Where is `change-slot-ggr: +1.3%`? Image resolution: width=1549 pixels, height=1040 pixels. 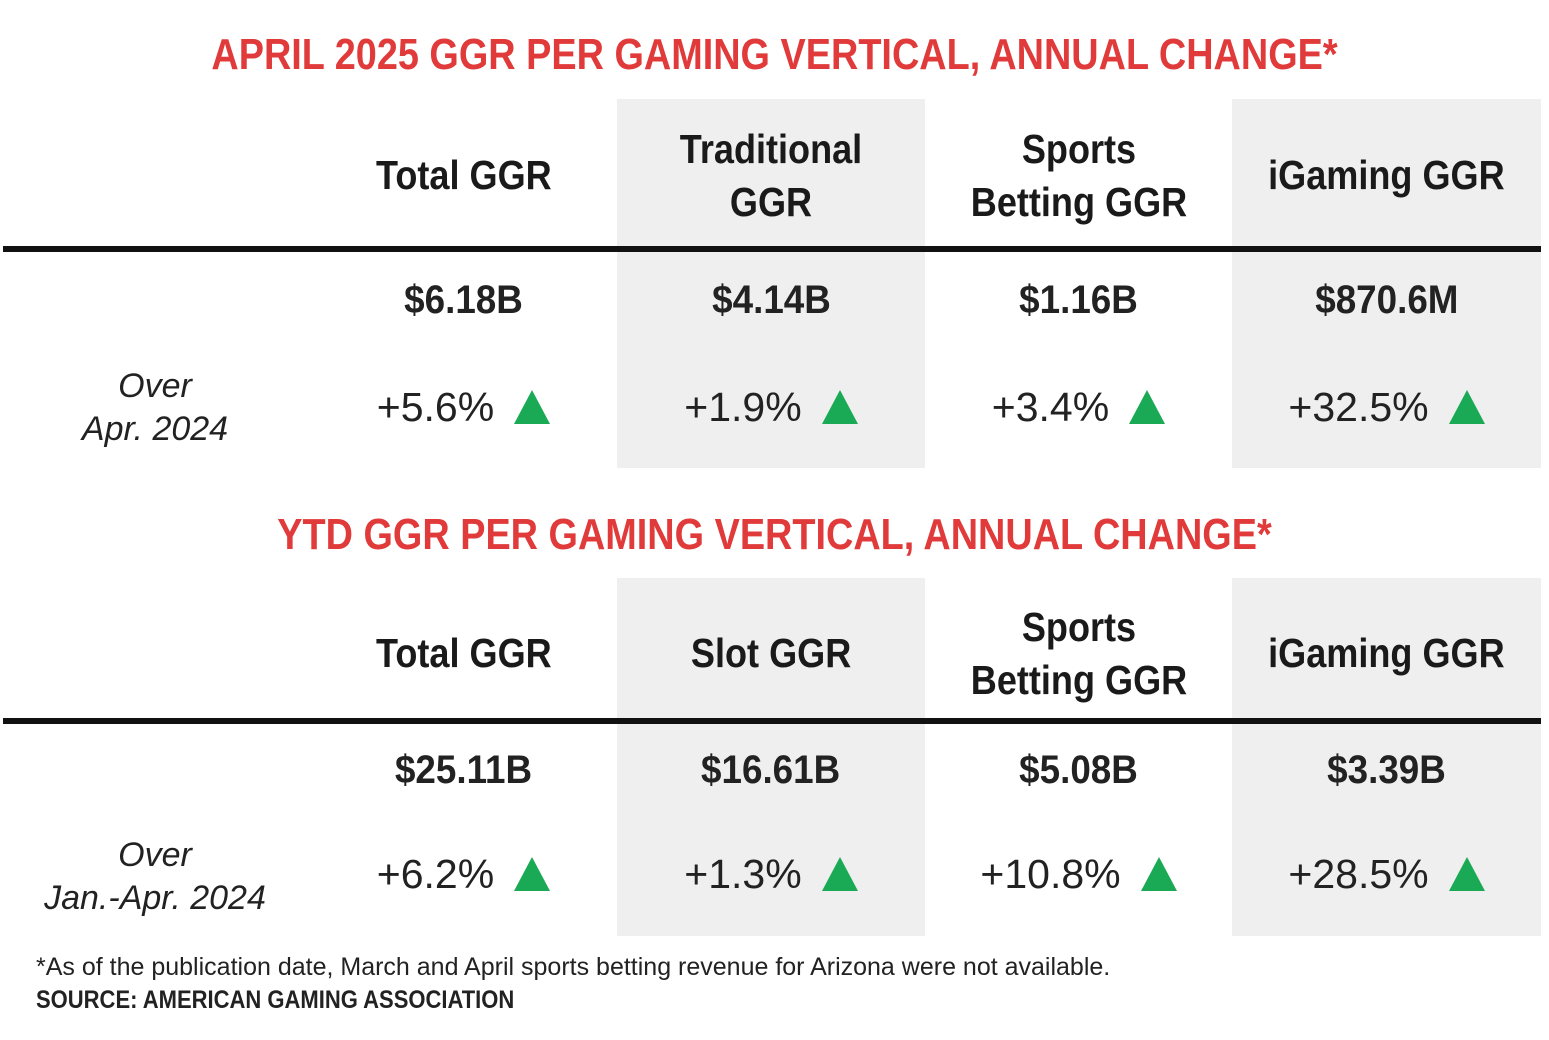
change-slot-ggr: +1.3% is located at coordinates (771, 874).